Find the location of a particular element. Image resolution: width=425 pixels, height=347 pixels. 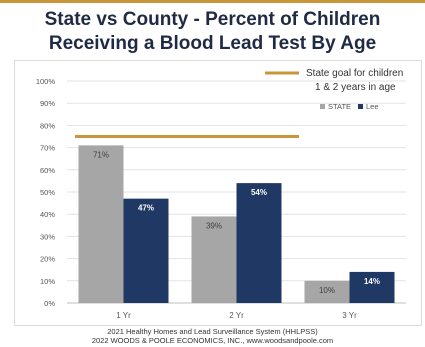

y-tick-label: 0% is located at coordinates (49, 303).